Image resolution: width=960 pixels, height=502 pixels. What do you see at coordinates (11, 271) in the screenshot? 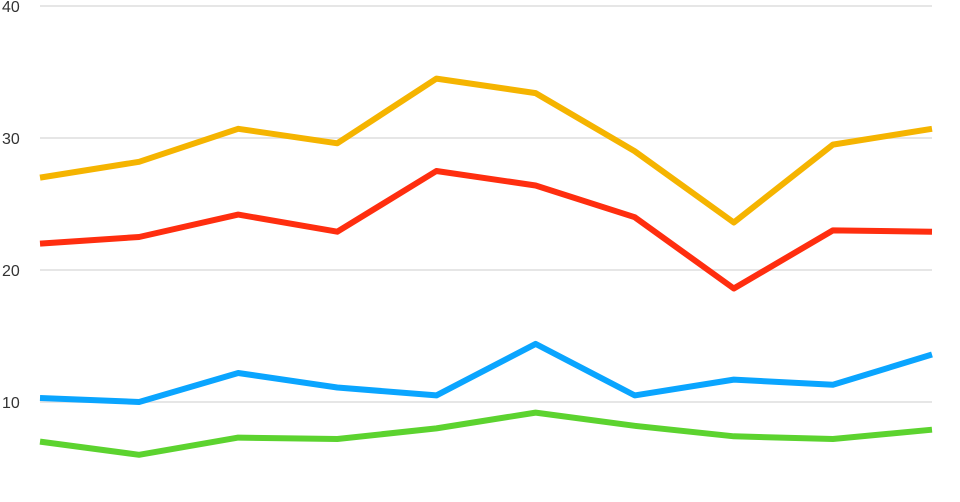
I see `y-tick-label: 20` at bounding box center [11, 271].